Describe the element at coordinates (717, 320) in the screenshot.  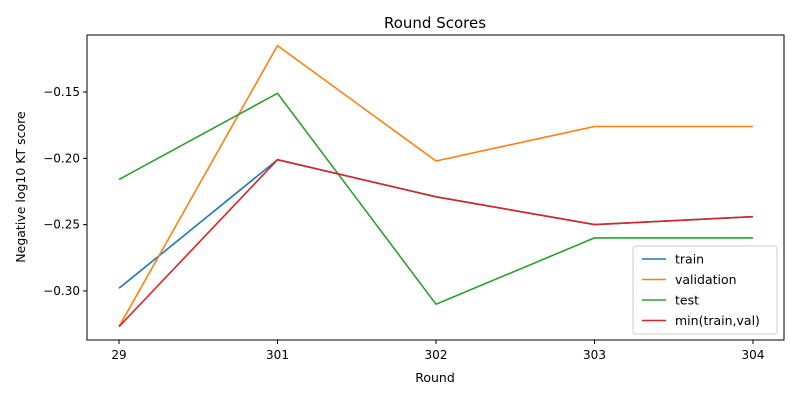
I see `legend-label-3: min(train,val)` at that location.